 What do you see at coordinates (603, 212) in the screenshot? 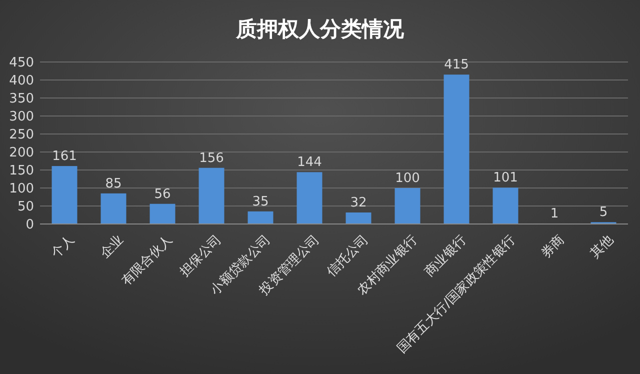
I see `data-label: 5` at bounding box center [603, 212].